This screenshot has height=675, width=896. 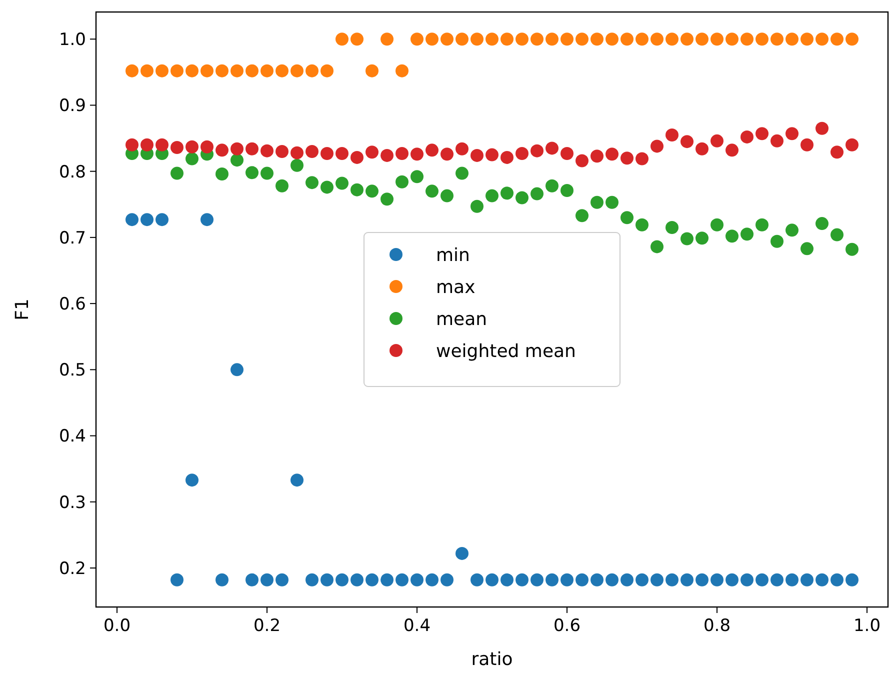 What do you see at coordinates (506, 351) in the screenshot?
I see `legend-label: weighted mean` at bounding box center [506, 351].